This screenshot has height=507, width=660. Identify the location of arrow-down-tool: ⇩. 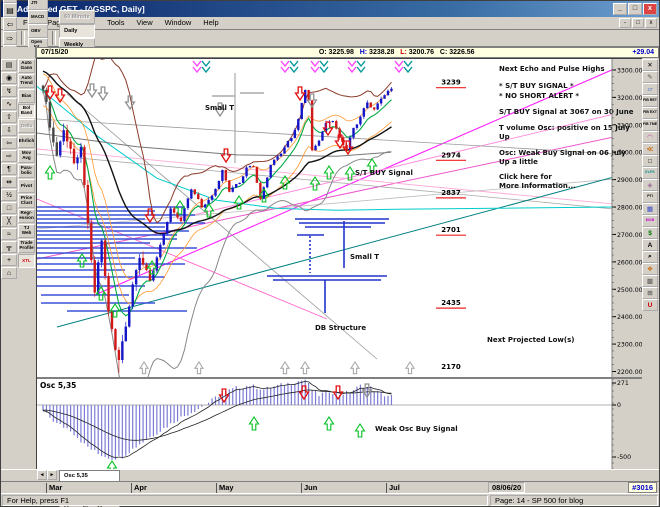
(9, 130).